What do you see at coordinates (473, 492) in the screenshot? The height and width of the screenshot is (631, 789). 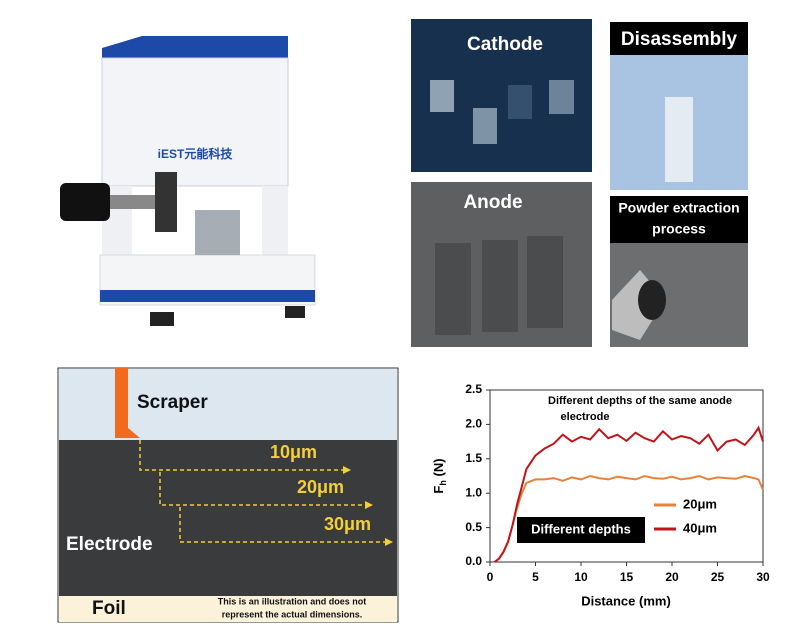 I see `y-tick-label: 1.0` at bounding box center [473, 492].